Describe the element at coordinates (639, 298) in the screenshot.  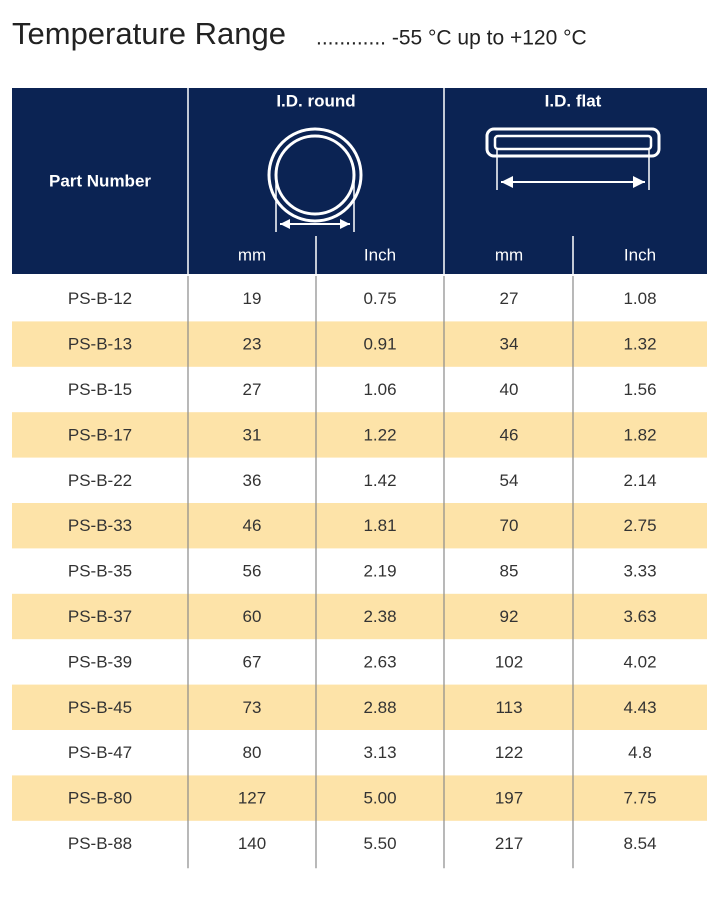
I see `cell: 1.08` at that location.